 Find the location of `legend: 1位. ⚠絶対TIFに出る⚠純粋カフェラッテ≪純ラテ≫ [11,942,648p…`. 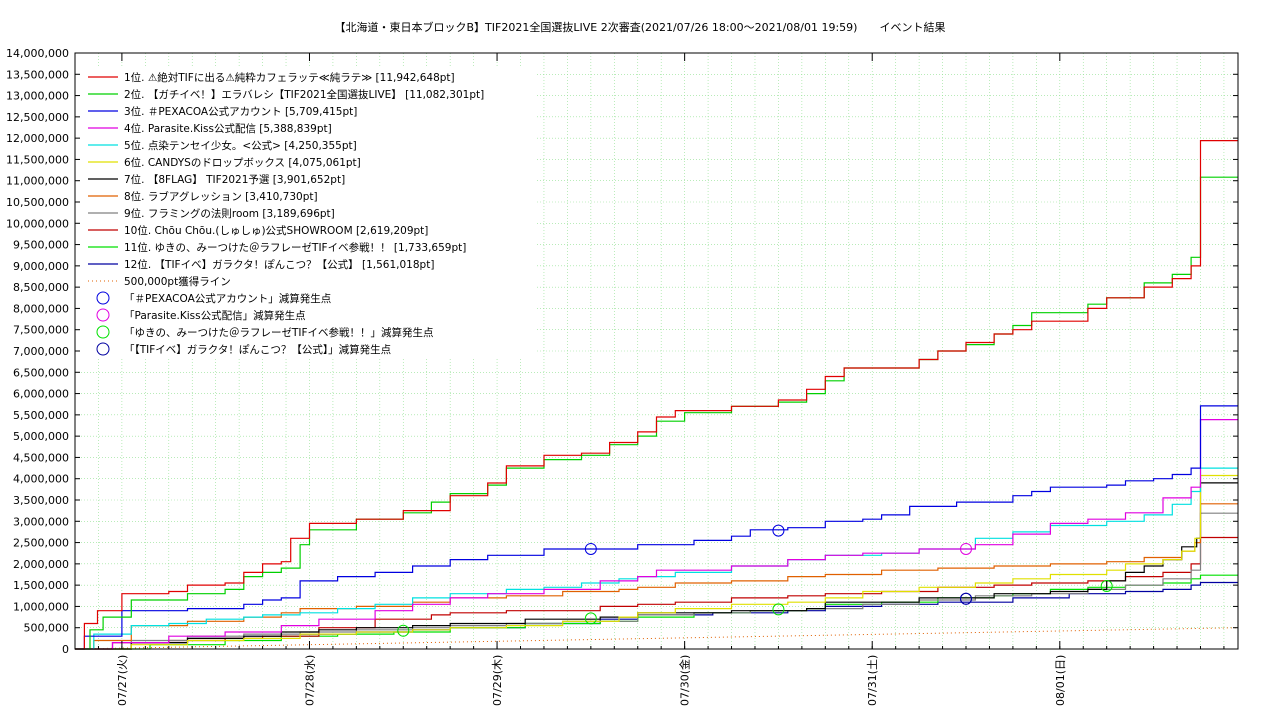

legend: 1位. ⚠絶対TIFに出る⚠純粋カフェラッテ≪純ラテ≫ [11,942,648p… is located at coordinates (307, 213).